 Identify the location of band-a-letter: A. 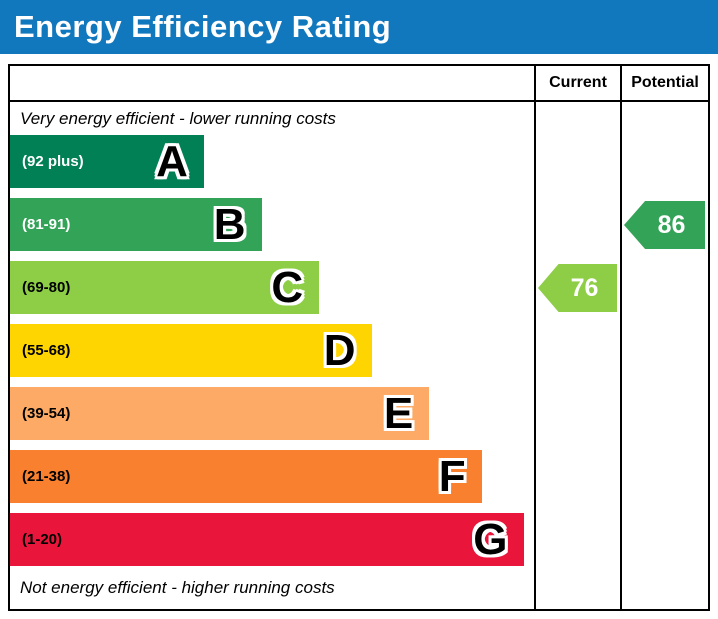
(172, 161).